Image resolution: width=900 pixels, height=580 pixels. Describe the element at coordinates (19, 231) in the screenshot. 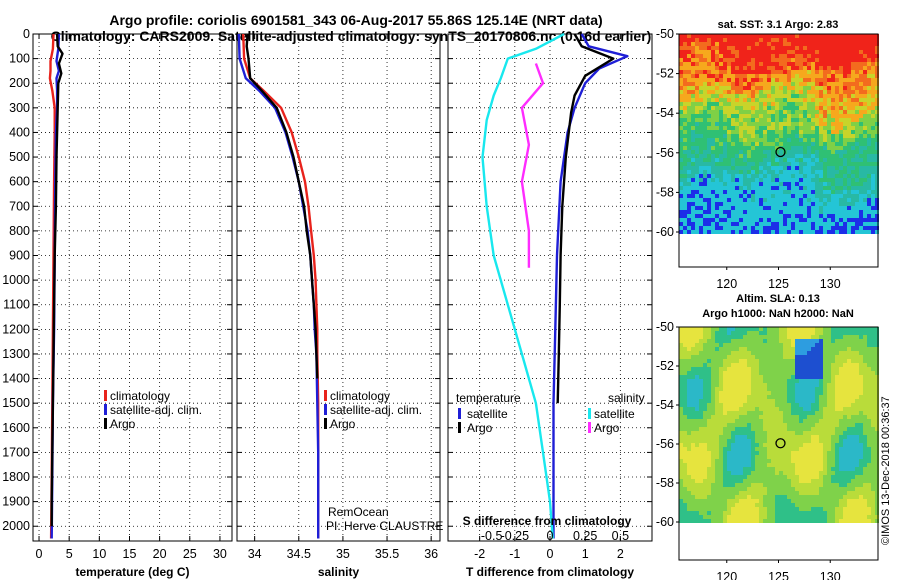

I see `depth-tick-label-8: 800` at that location.